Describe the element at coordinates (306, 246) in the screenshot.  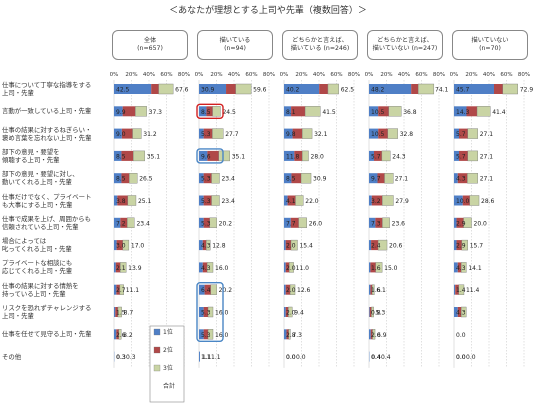
I see `data-label-total: 15.4` at that location.